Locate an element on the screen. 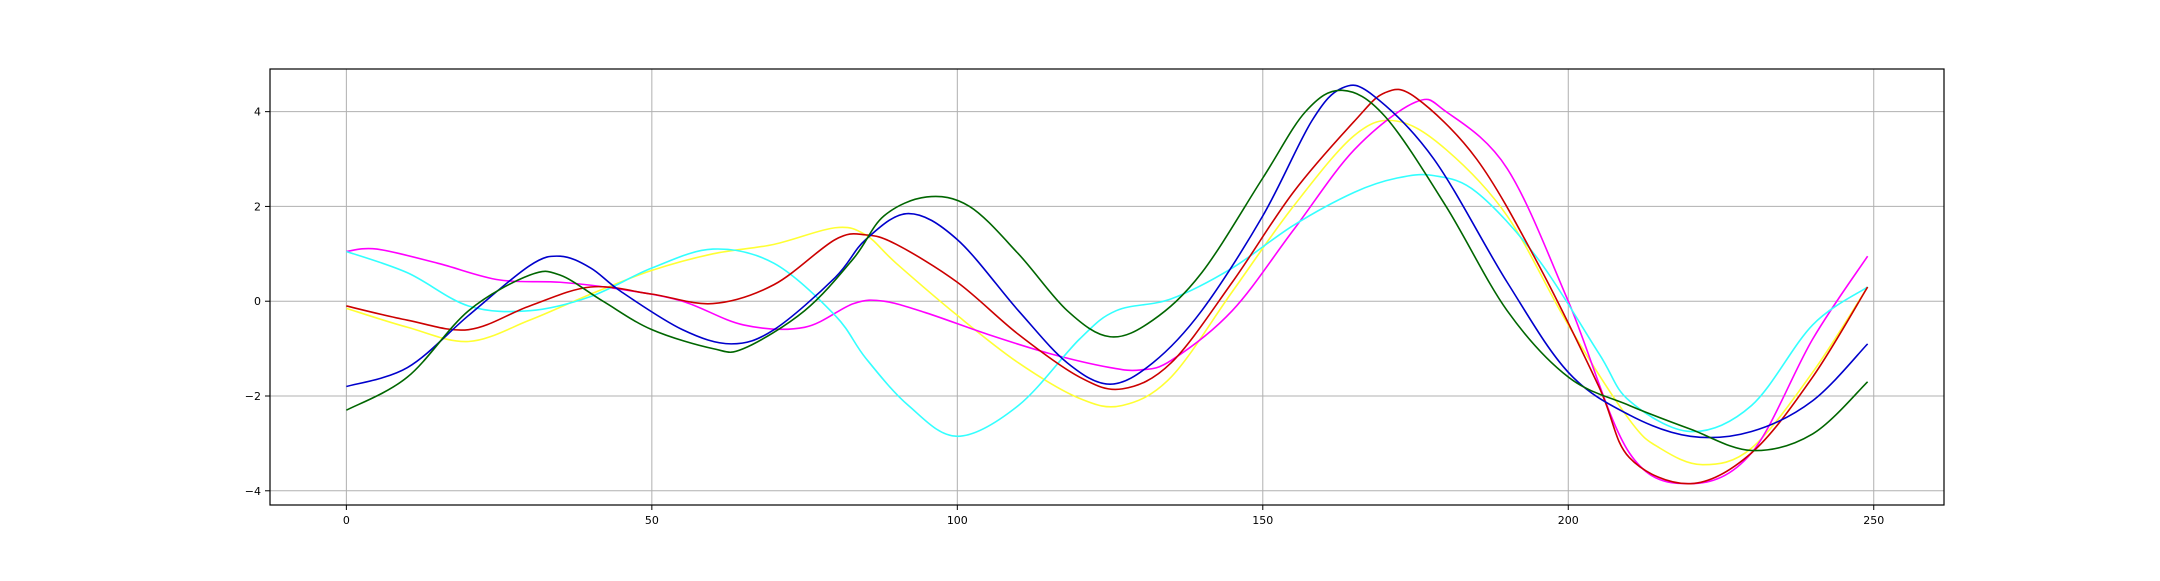 The width and height of the screenshot is (2160, 581). y-tick-label: −2 is located at coordinates (253, 396).